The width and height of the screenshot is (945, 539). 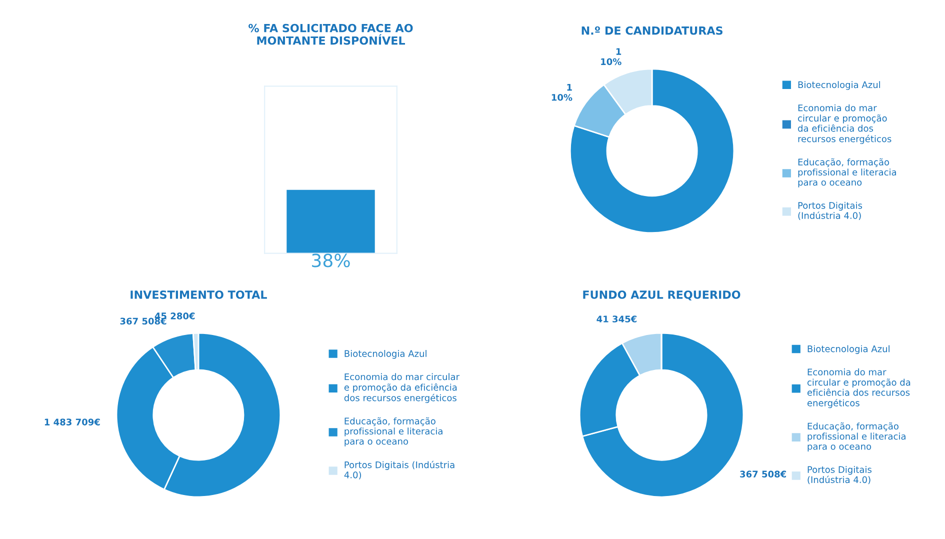 What do you see at coordinates (330, 34) in the screenshot?
I see `chart-title: % FA SOLICITADO FACE AO MONTANTE DISPONÍVEL` at bounding box center [330, 34].